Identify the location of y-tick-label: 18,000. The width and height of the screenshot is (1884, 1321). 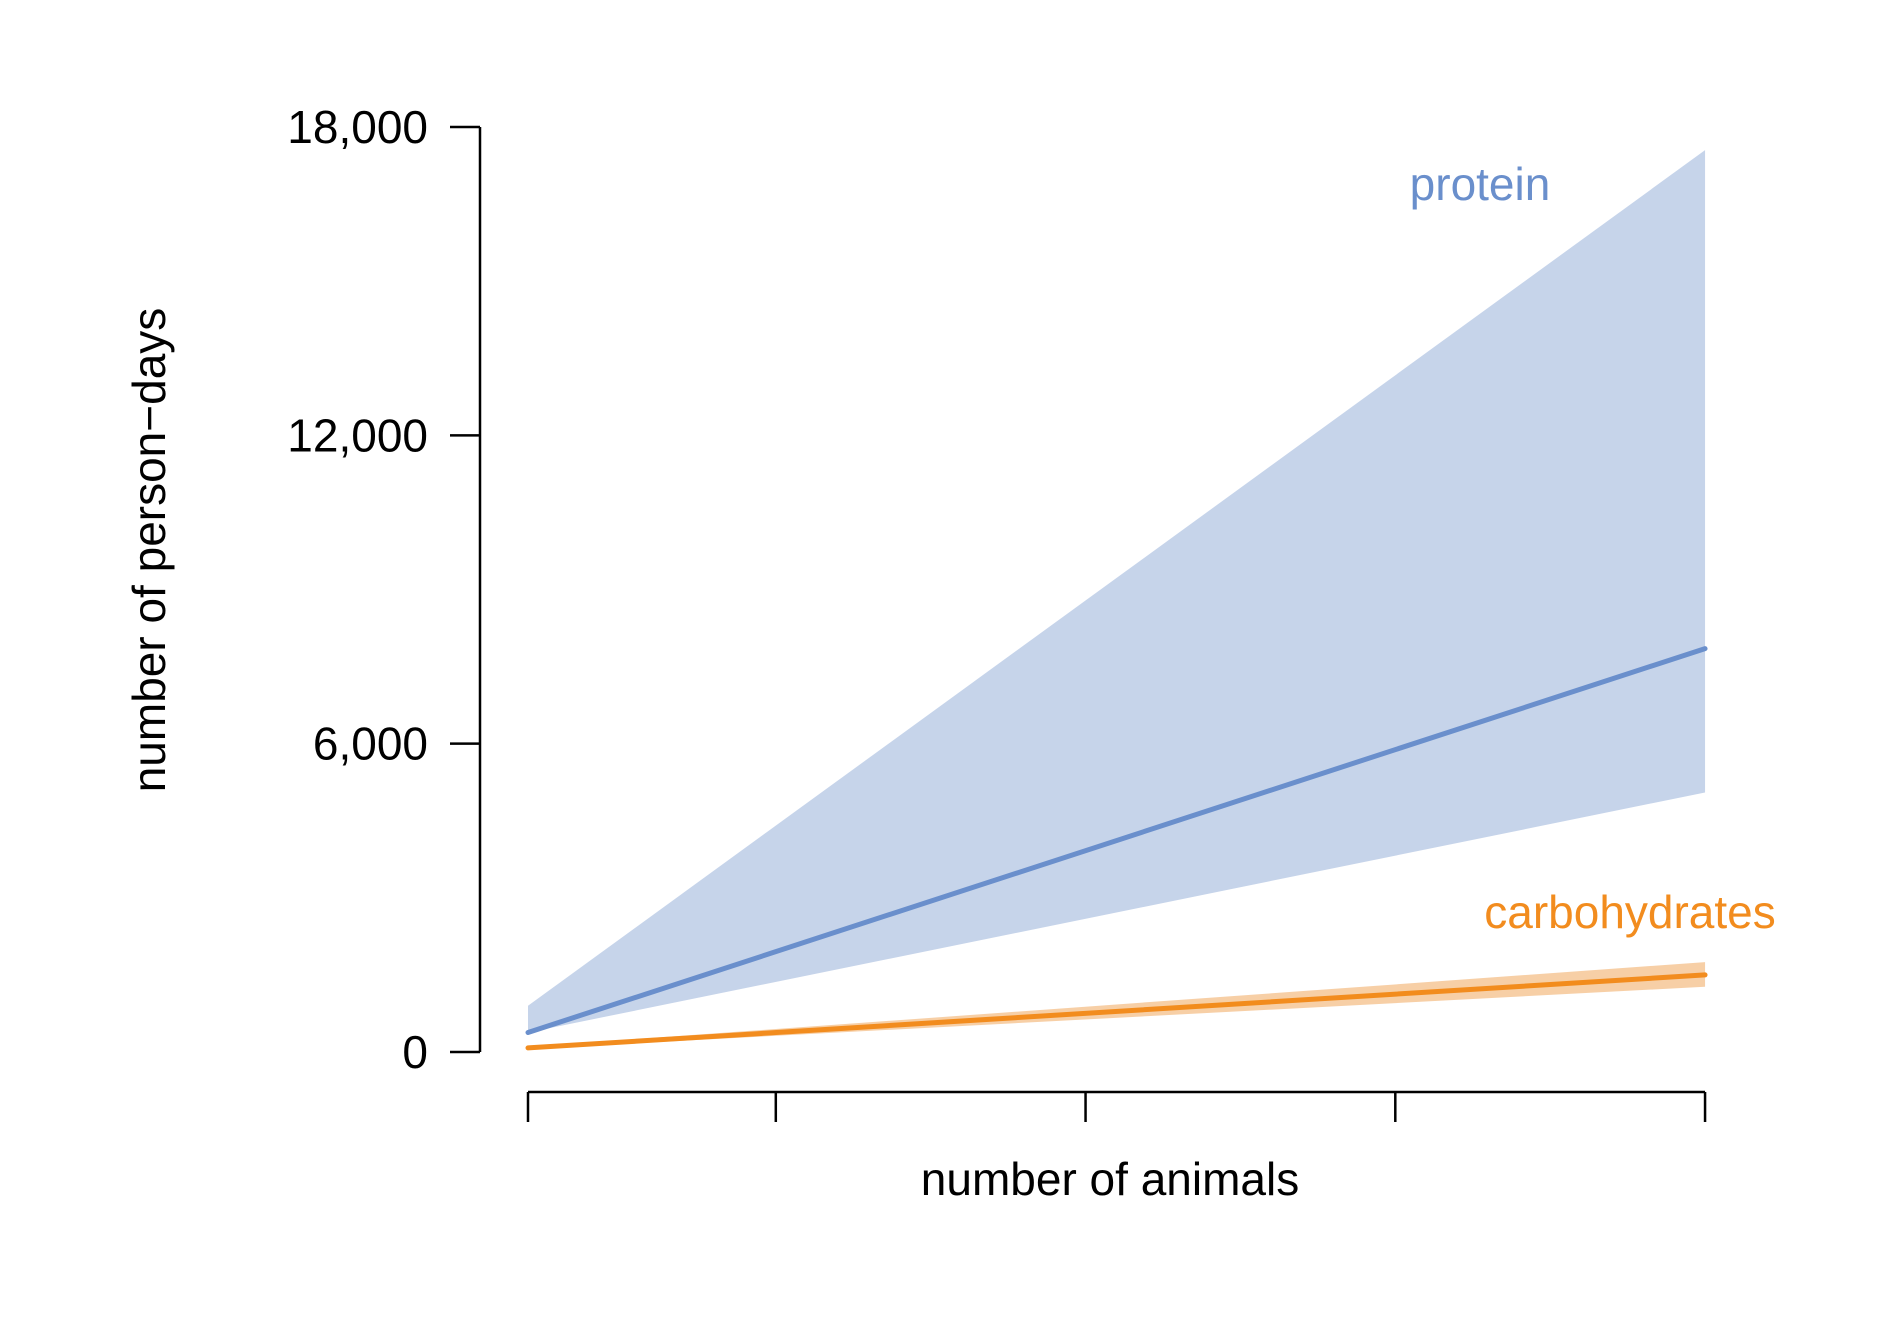
(357, 127).